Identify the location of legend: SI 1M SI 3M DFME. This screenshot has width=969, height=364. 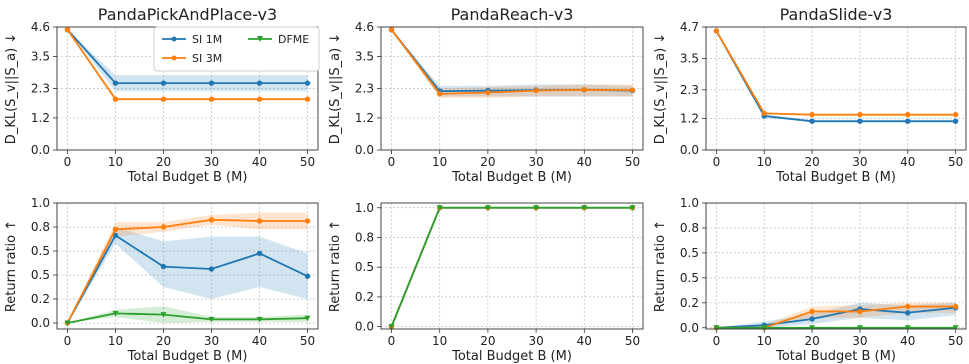
(236, 49).